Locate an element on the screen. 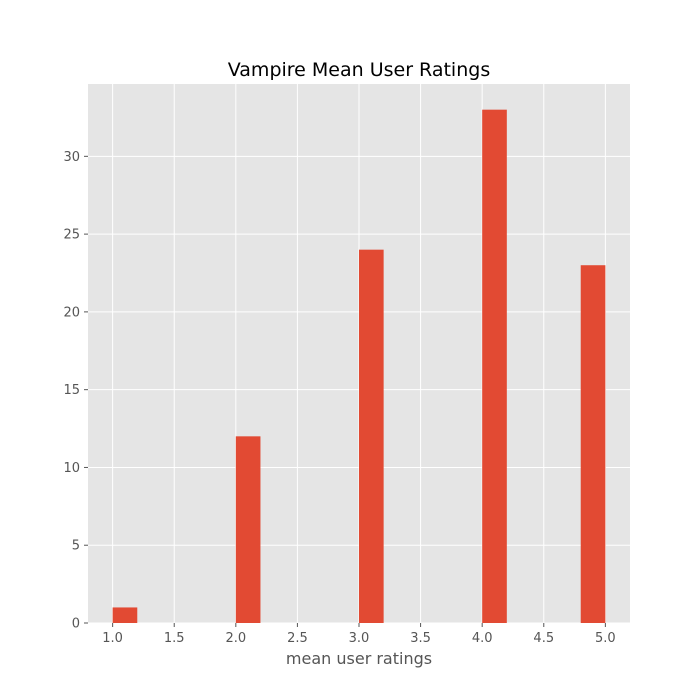  chart-title: Vampire Mean User Ratings is located at coordinates (359, 70).